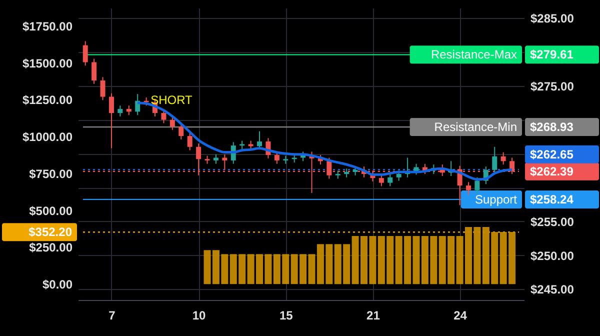 Image resolution: width=600 pixels, height=336 pixels. Describe the element at coordinates (112, 315) in the screenshot. I see `x-tick-label: 7` at that location.